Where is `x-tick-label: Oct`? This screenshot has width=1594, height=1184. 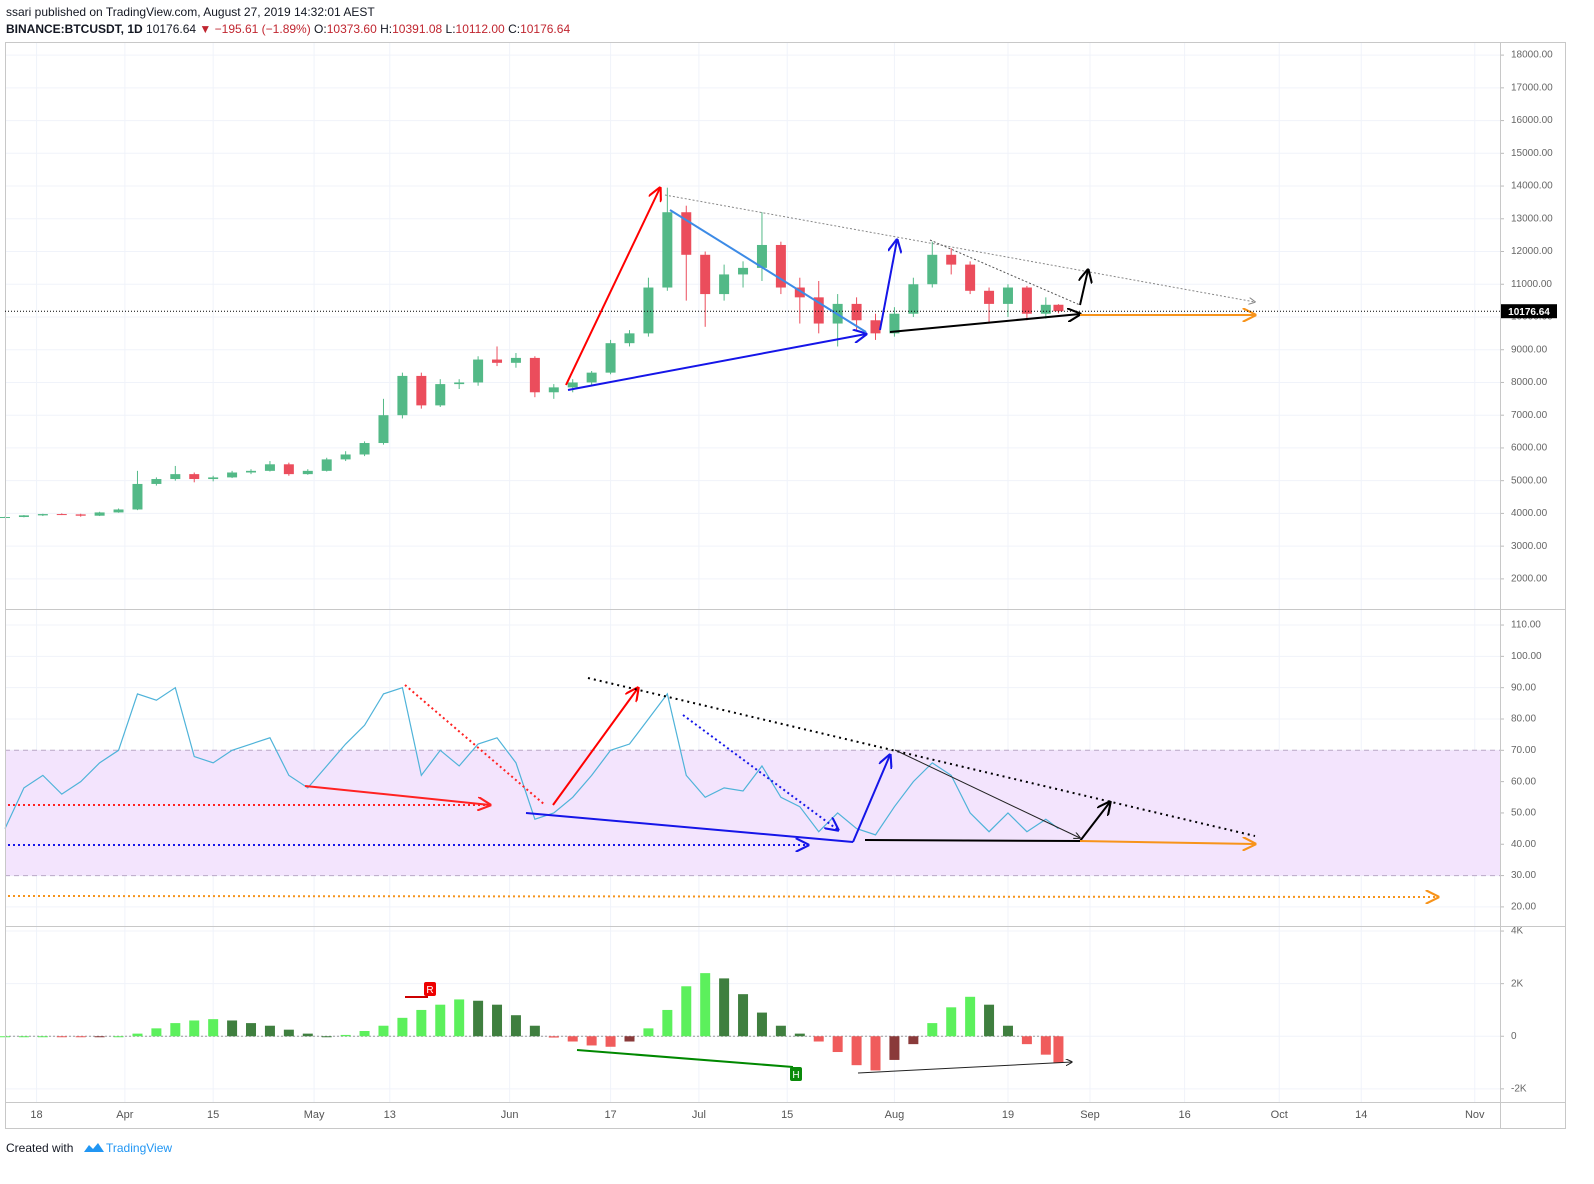
x-tick-label: Oct is located at coordinates (1279, 1115).